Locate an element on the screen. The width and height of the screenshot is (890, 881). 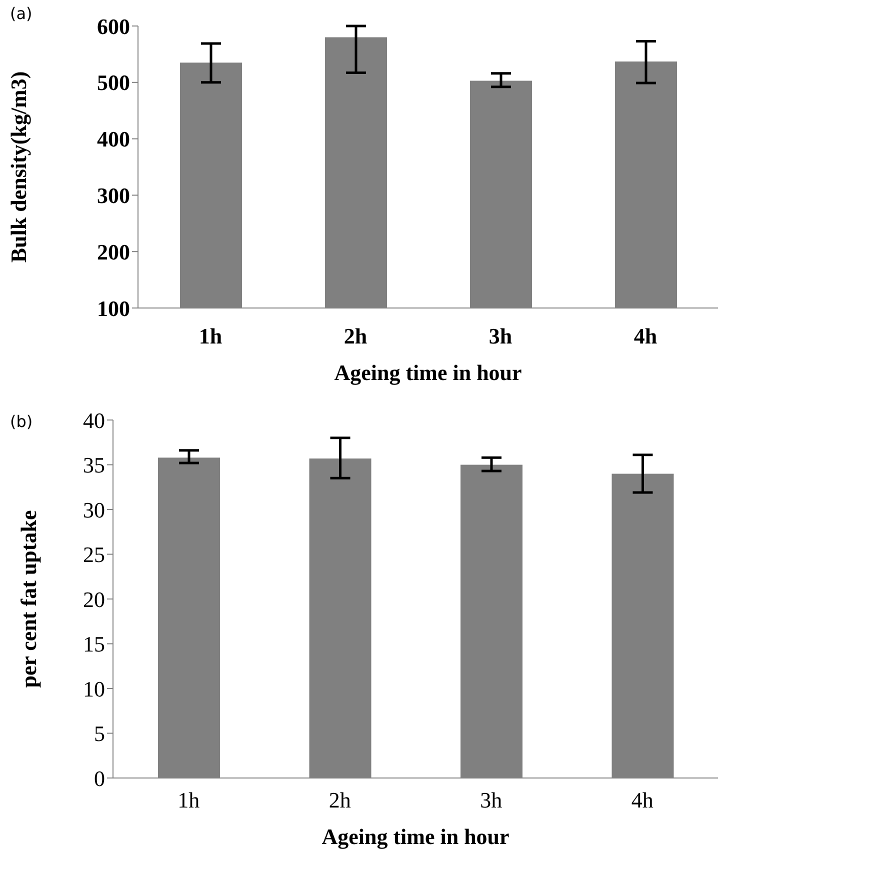
y-tick-label: 600 is located at coordinates (113, 26).